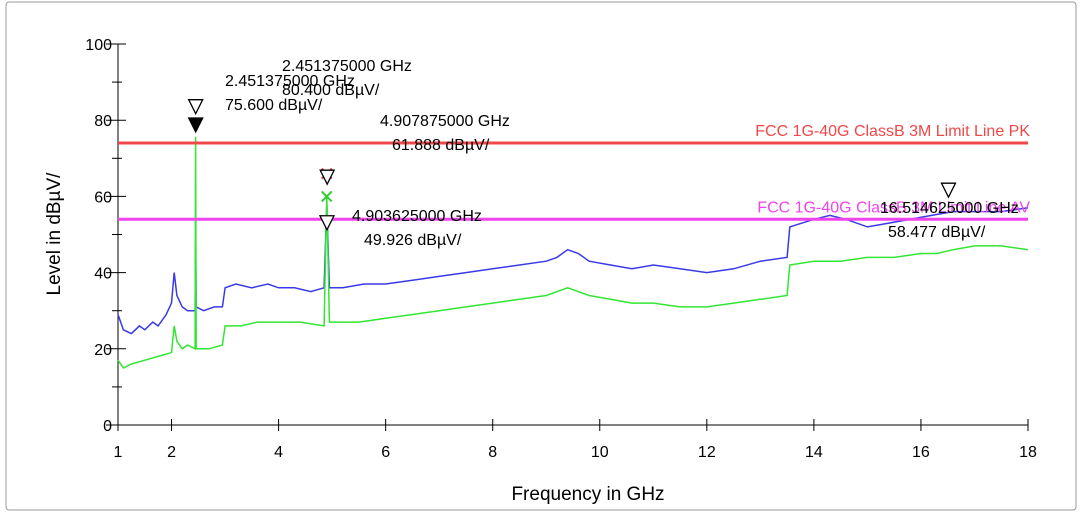  I want to click on y-axis-title: Level in dBµV/, so click(54, 234).